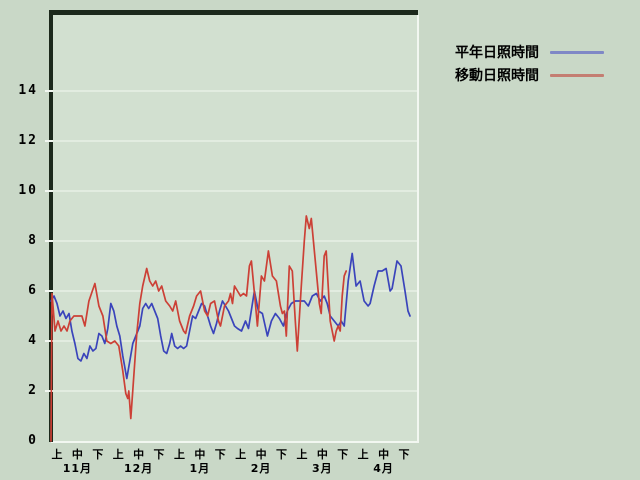  I want to click on y-axis-tick-label: 12, so click(28, 140).